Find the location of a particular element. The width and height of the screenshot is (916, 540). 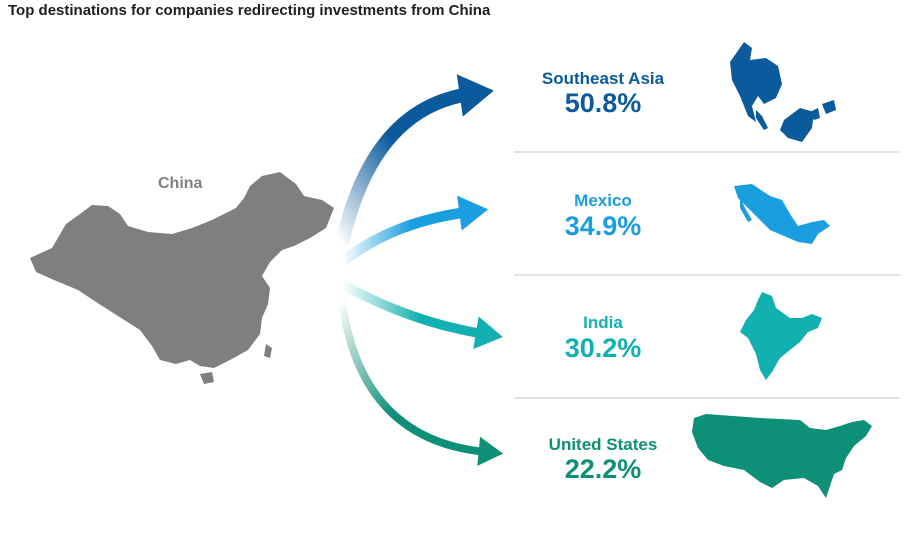

india-map-icon is located at coordinates (781, 336).